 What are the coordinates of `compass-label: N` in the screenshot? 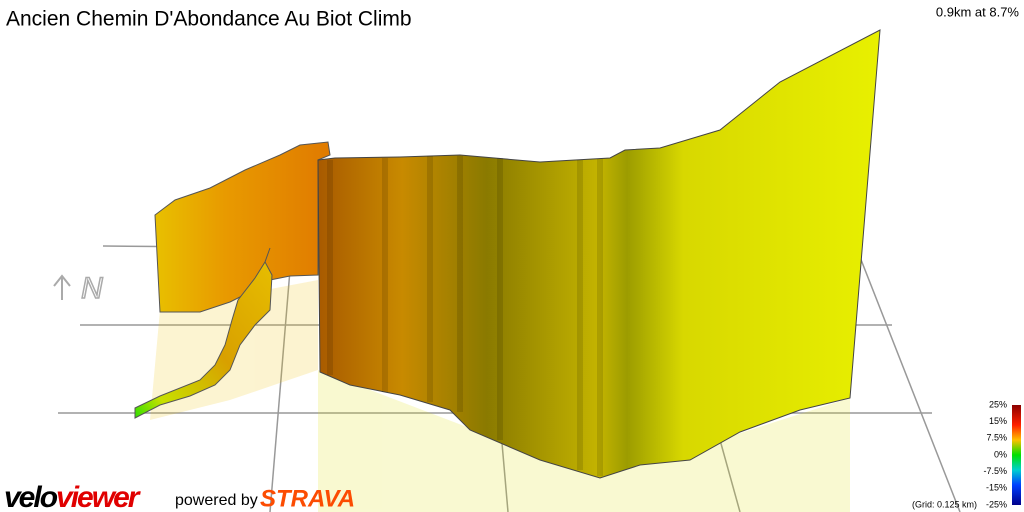 It's located at (92, 288).